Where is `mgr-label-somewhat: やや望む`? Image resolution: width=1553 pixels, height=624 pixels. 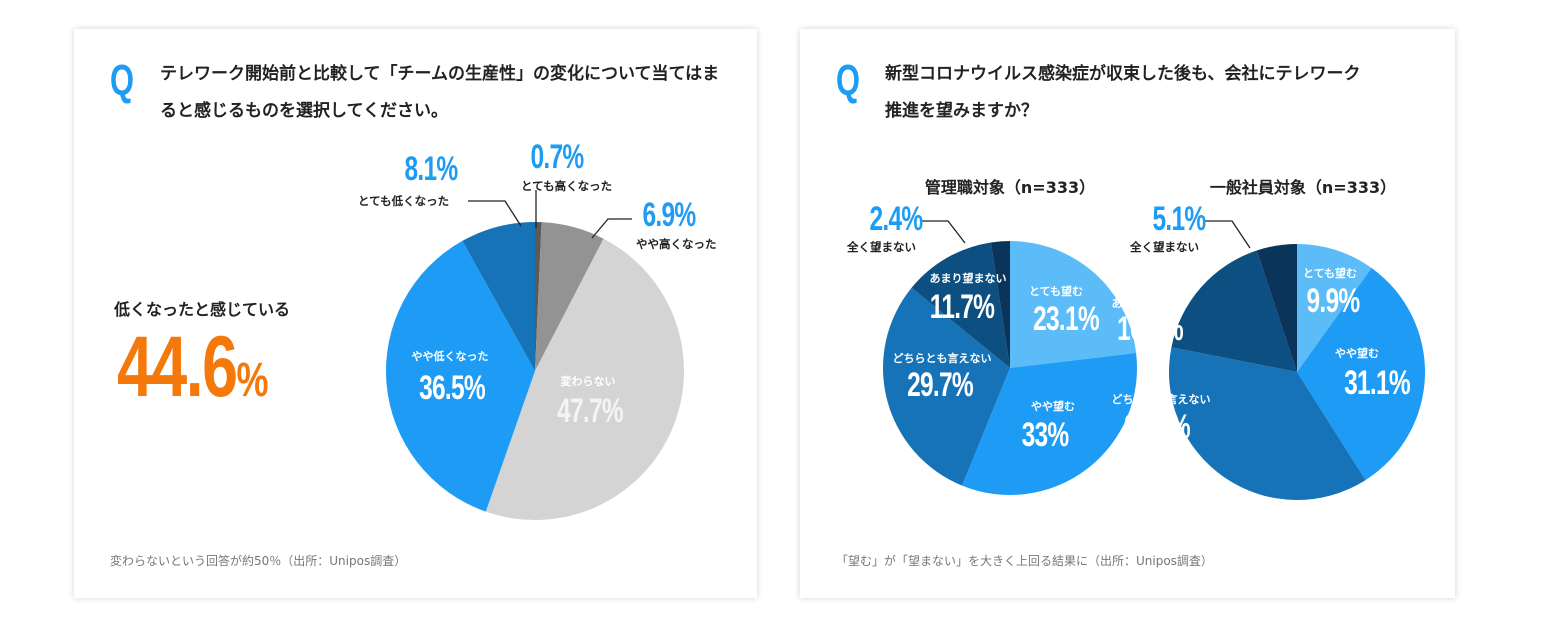
mgr-label-somewhat: やや望む is located at coordinates (1053, 406).